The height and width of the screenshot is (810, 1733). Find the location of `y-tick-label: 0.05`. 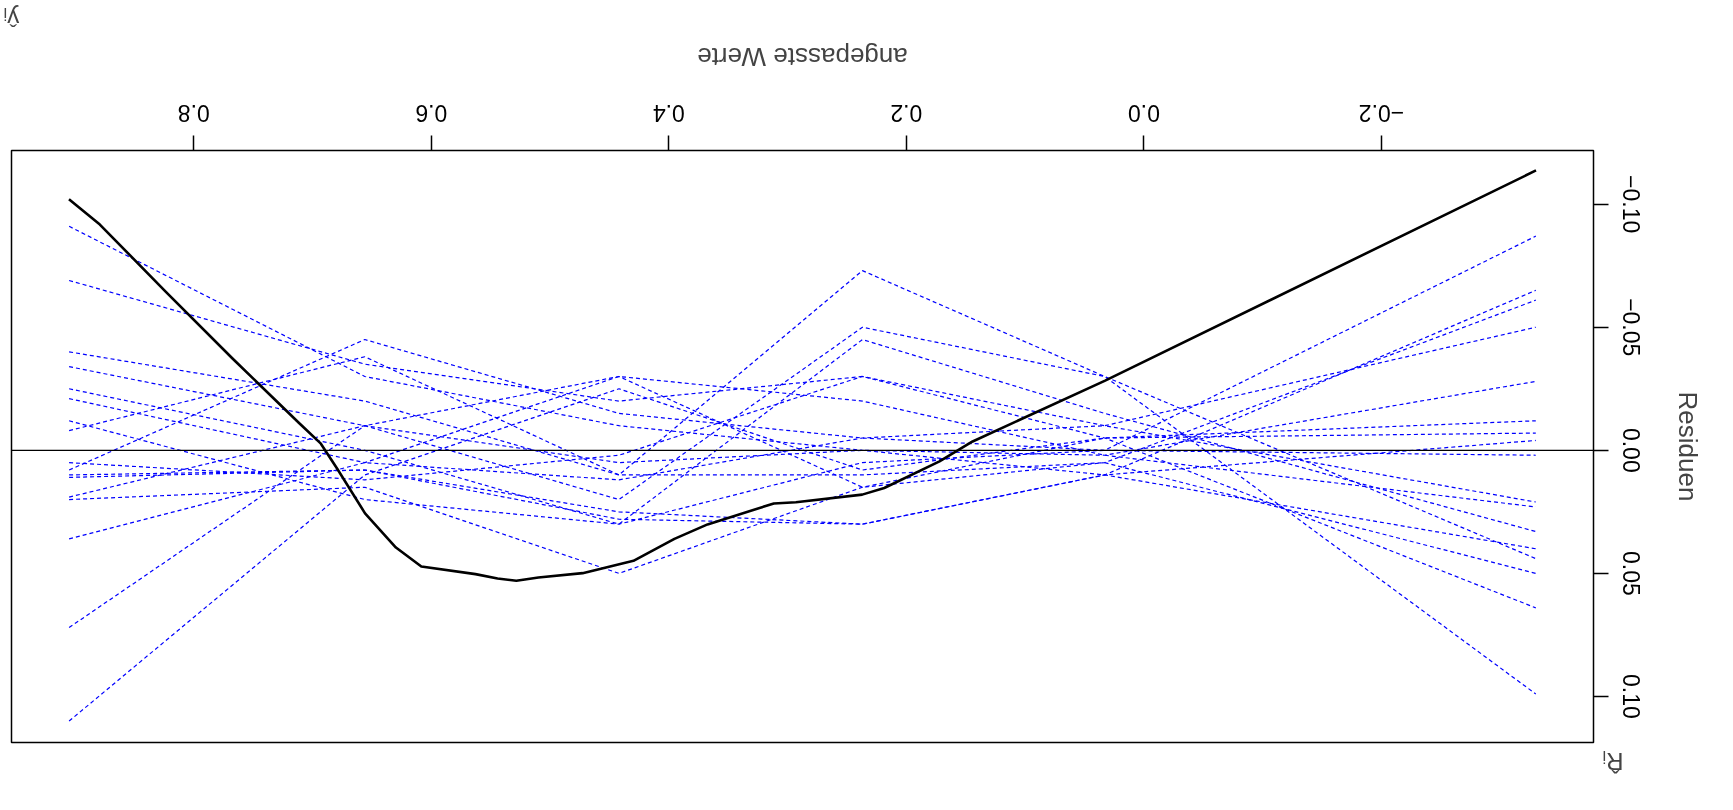

y-tick-label: 0.05 is located at coordinates (1630, 573).